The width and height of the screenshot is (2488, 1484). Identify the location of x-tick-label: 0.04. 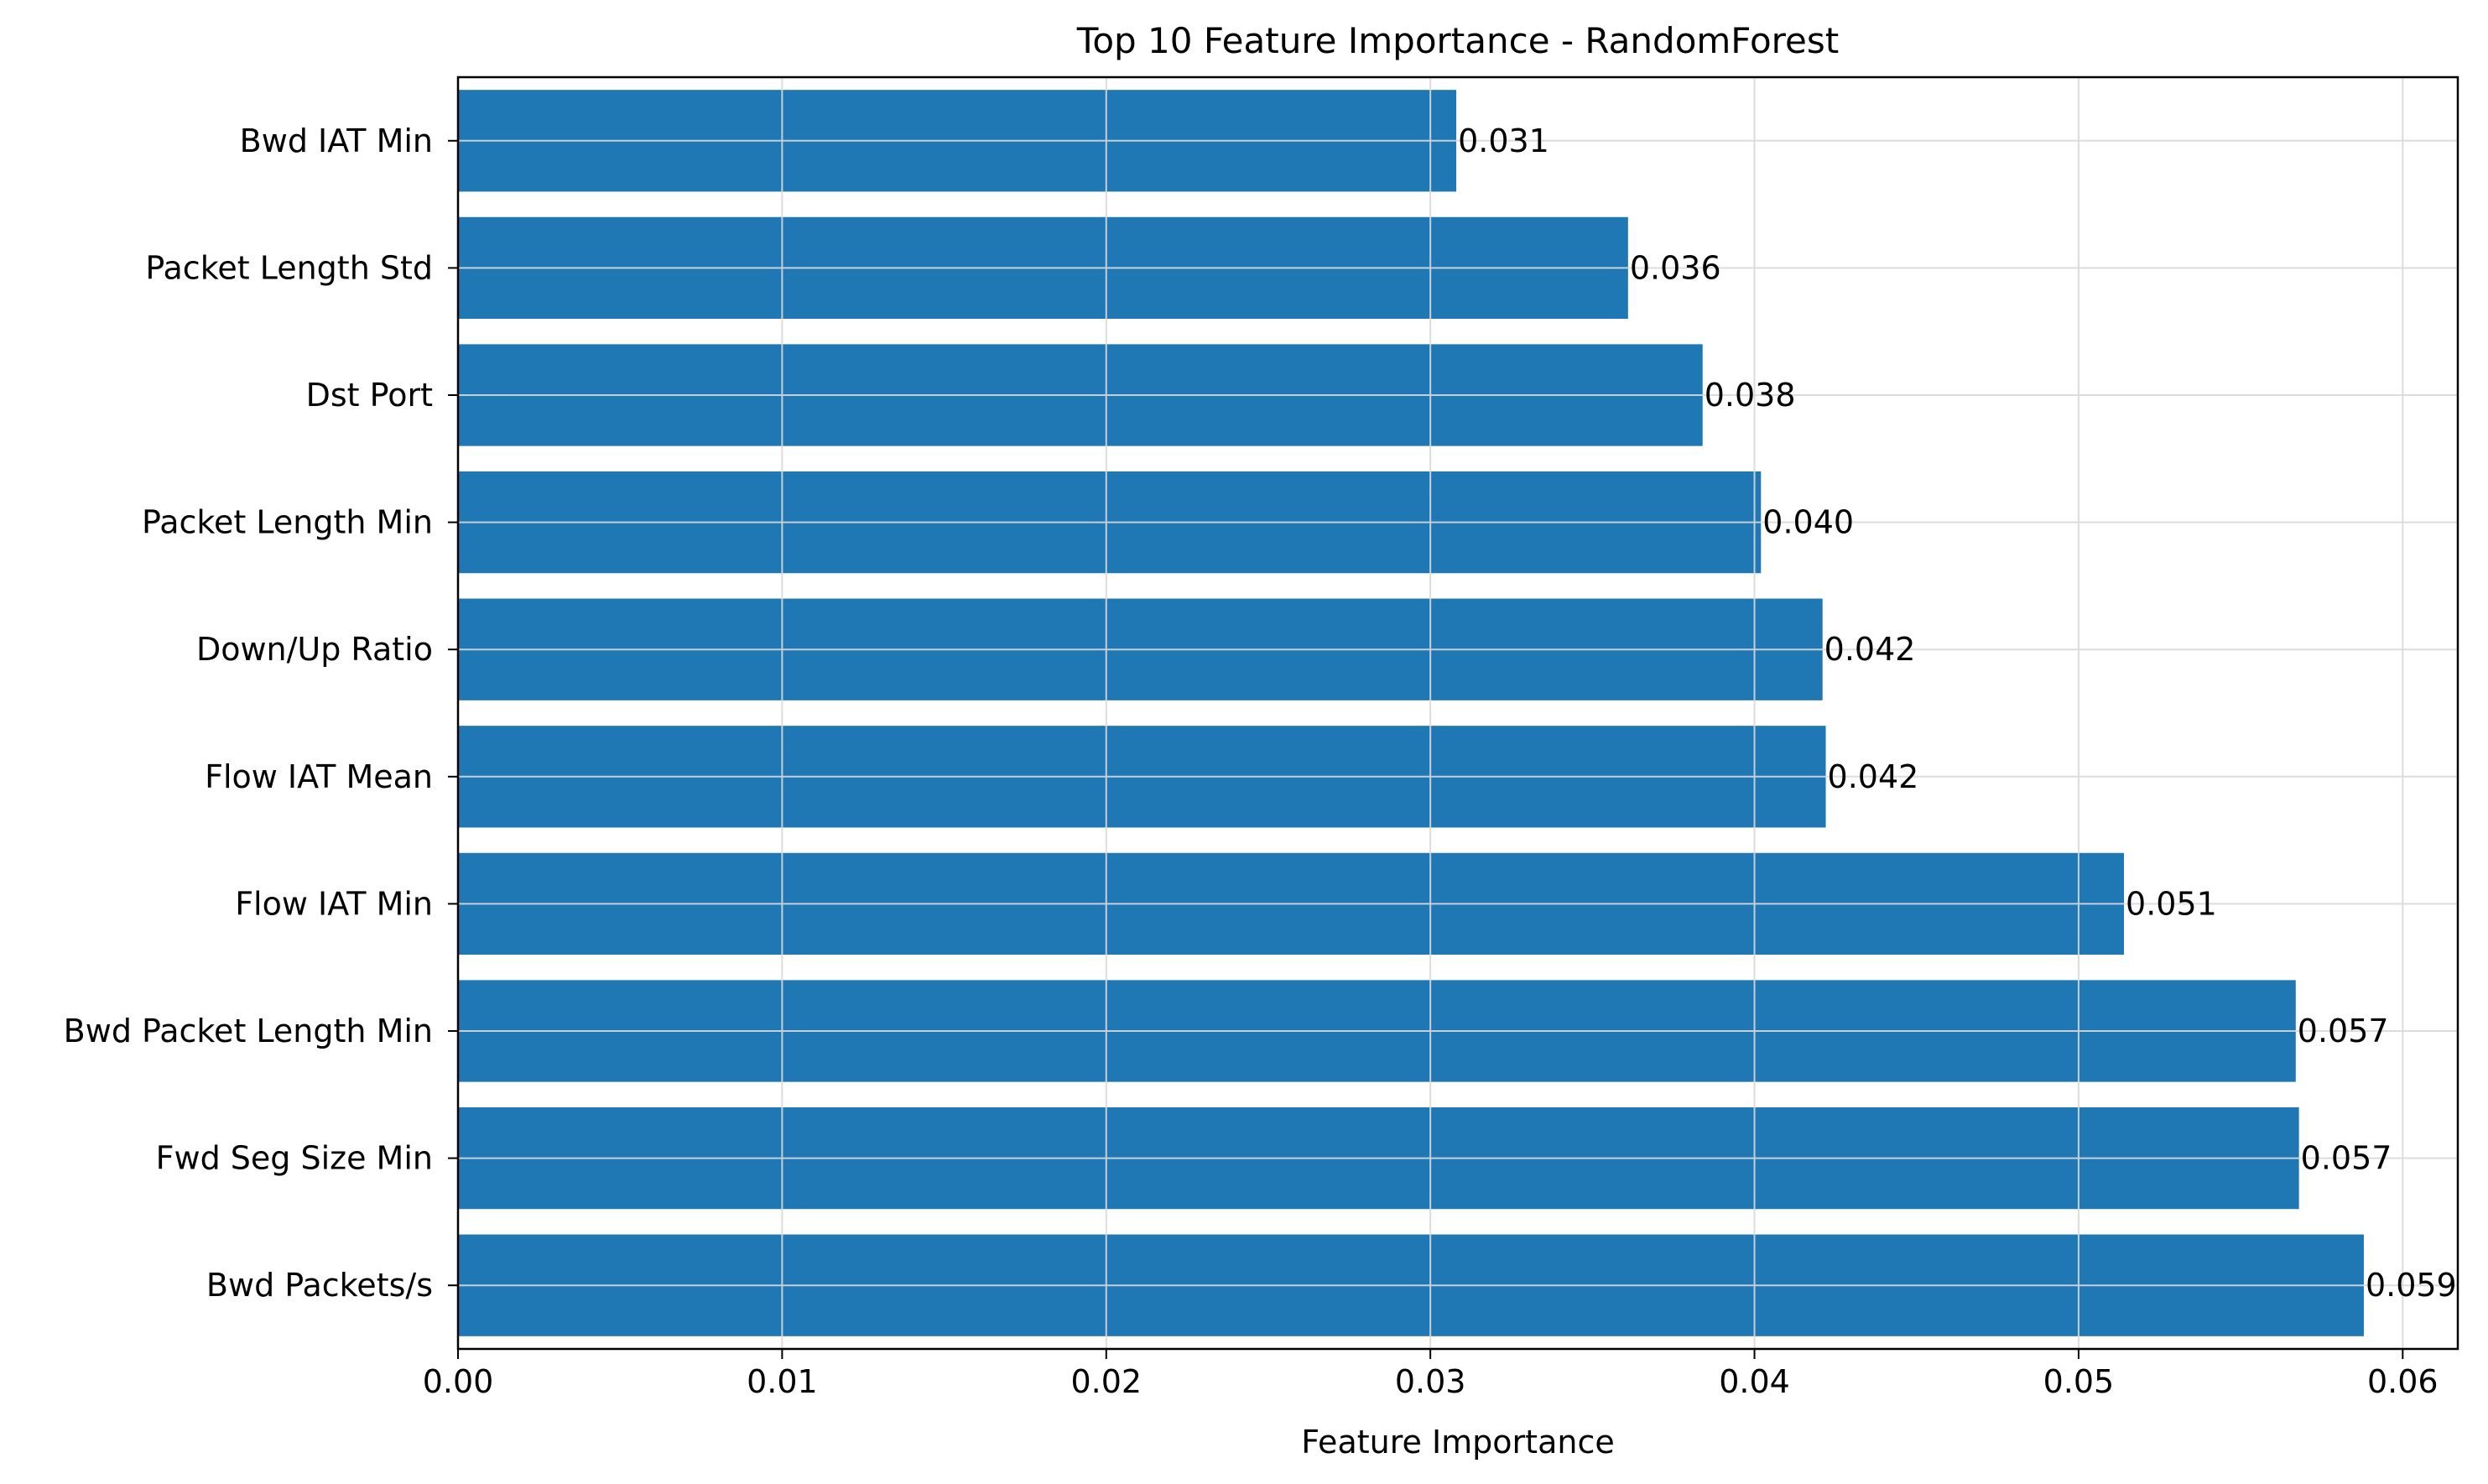
(1754, 1381).